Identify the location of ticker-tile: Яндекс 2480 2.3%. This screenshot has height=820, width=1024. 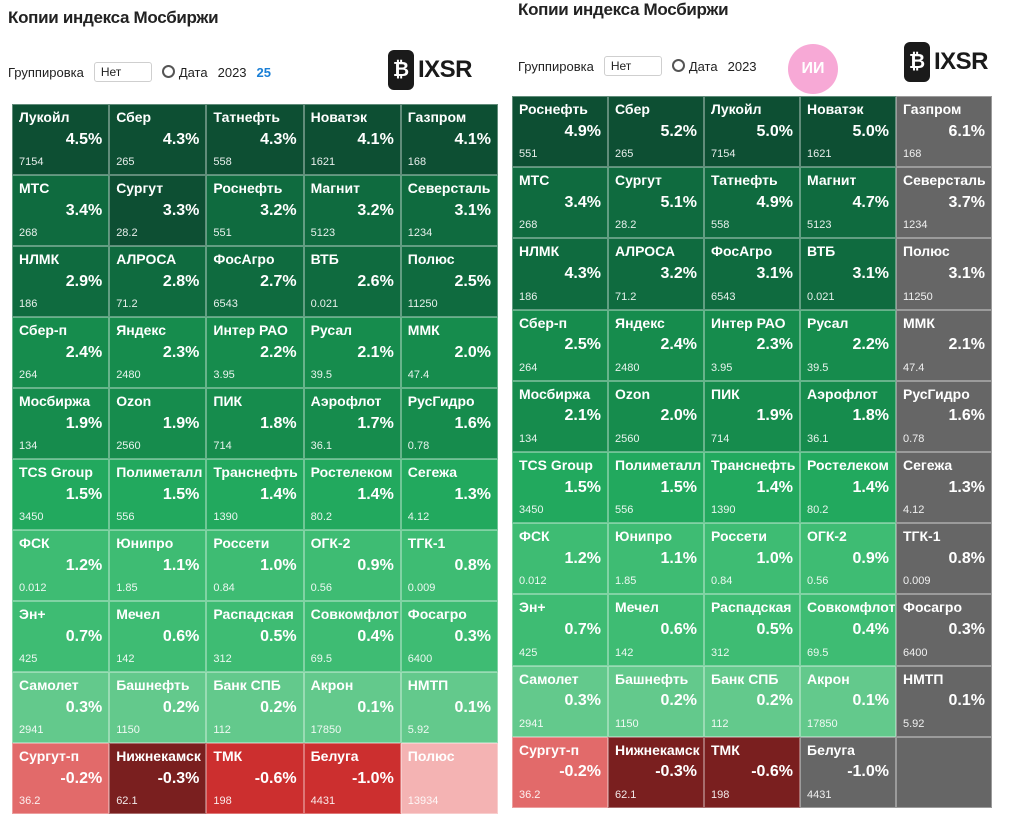
(158, 352).